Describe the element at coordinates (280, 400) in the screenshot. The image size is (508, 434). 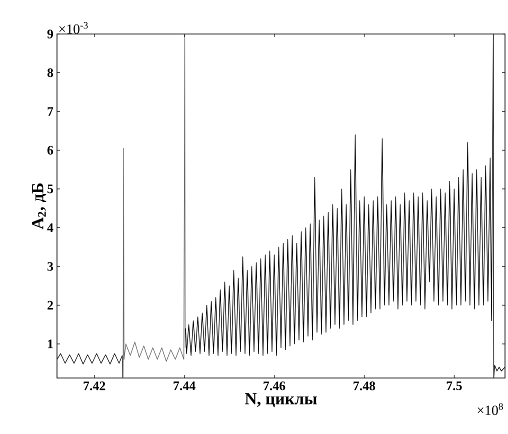
I see `x-axis-title: N, циклы` at that location.